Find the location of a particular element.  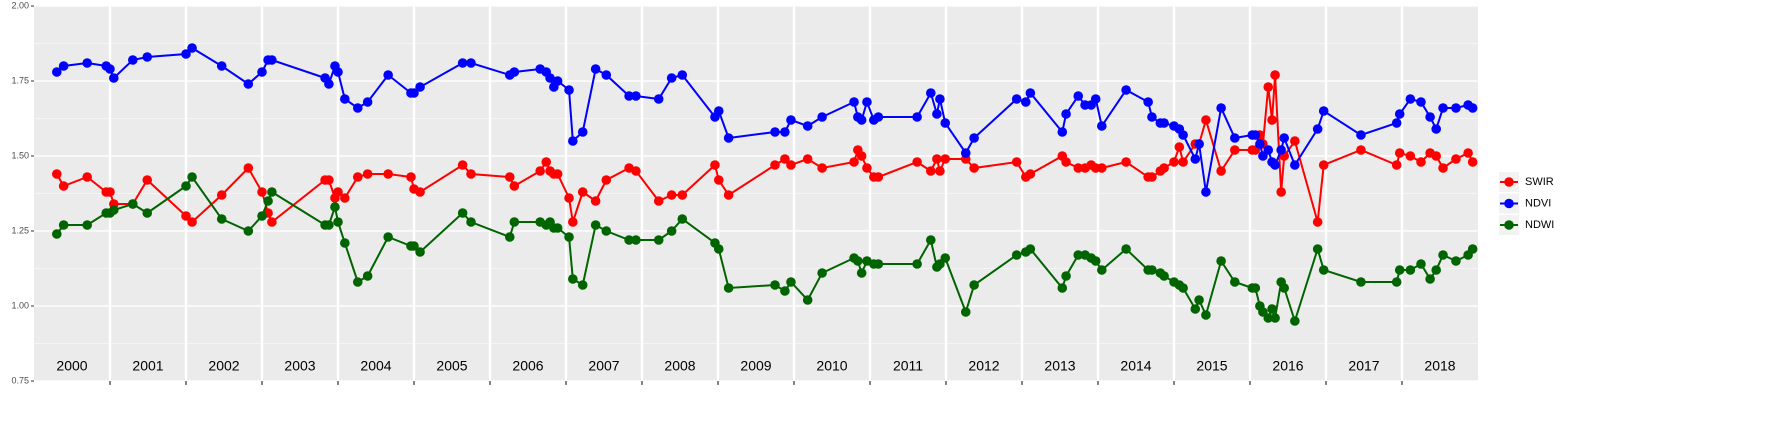

year-label: 2016 is located at coordinates (1287, 366).